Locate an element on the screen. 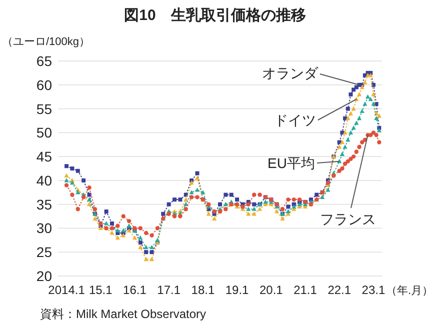  x-tick-label: 17.1 is located at coordinates (169, 290).